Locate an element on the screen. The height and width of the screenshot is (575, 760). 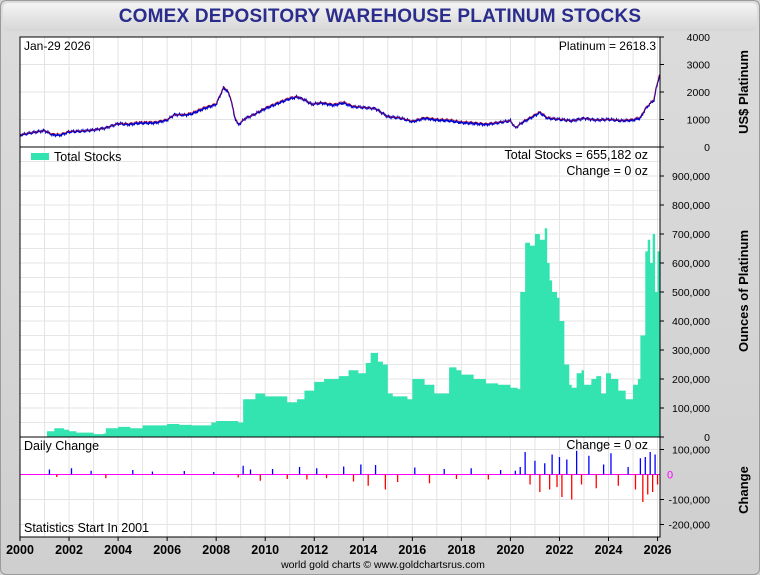
x-tick-label: 2004 is located at coordinates (118, 550).